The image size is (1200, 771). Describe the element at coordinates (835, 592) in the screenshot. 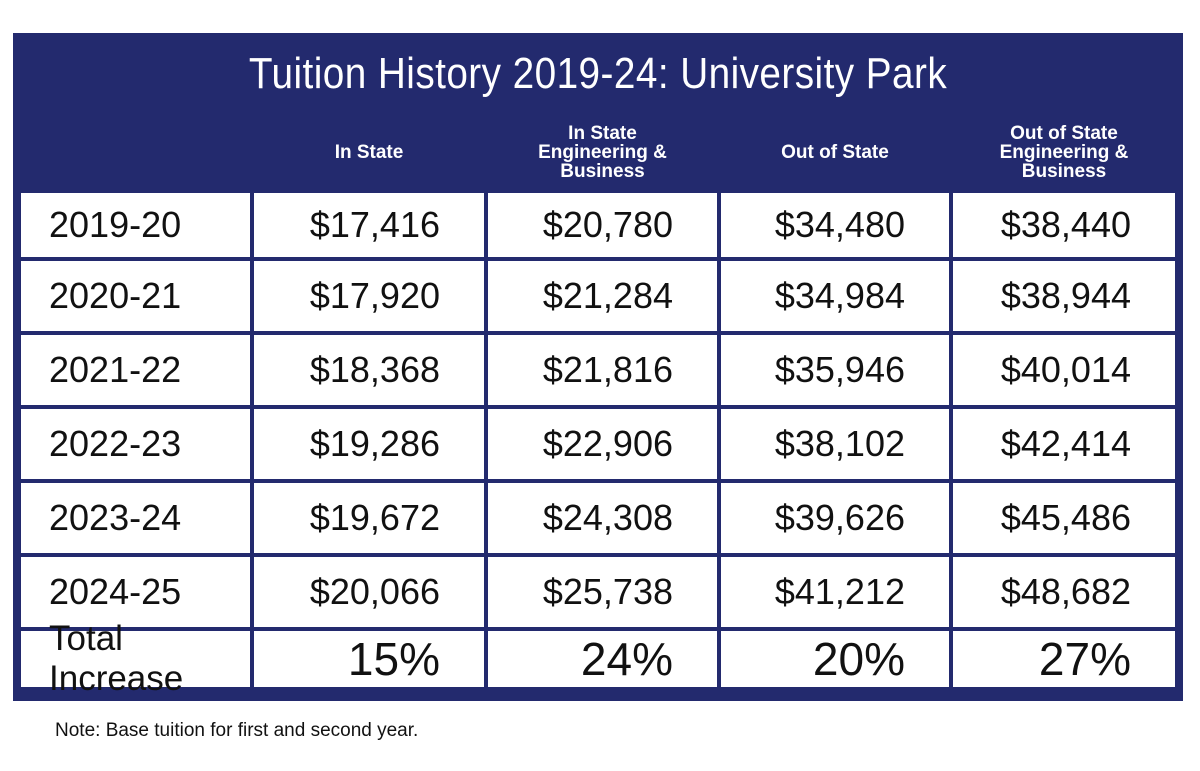

I see `table-cell-value: $41,212` at that location.